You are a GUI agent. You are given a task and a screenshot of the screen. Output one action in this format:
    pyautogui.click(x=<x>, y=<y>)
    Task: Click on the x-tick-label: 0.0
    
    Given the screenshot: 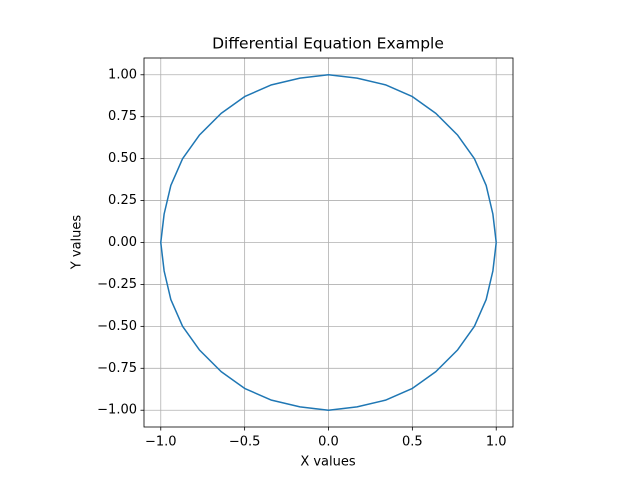 What is the action you would take?
    pyautogui.click(x=328, y=442)
    